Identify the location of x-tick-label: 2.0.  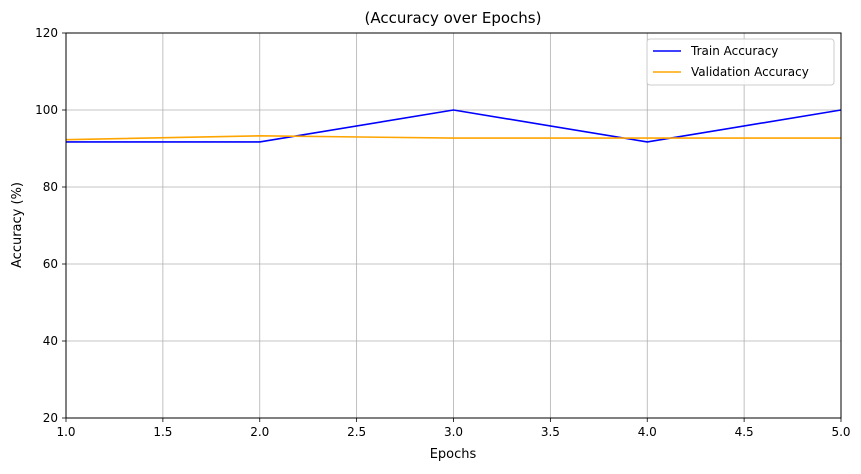
(259, 432).